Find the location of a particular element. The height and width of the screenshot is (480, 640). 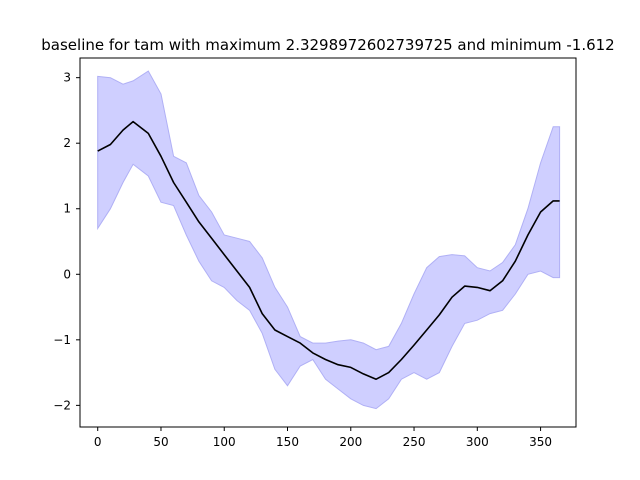

y-tick-label: −2 is located at coordinates (62, 405).